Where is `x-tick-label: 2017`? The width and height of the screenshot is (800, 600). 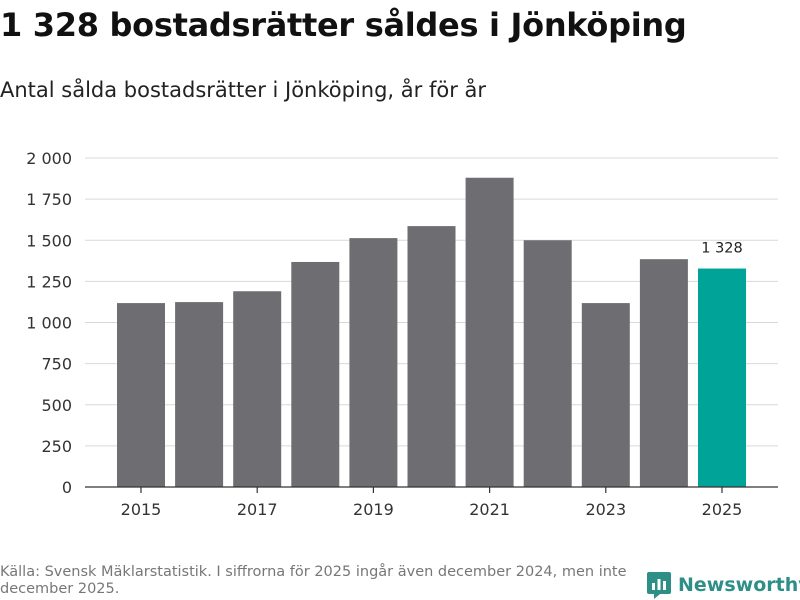
x-tick-label: 2017 is located at coordinates (257, 509).